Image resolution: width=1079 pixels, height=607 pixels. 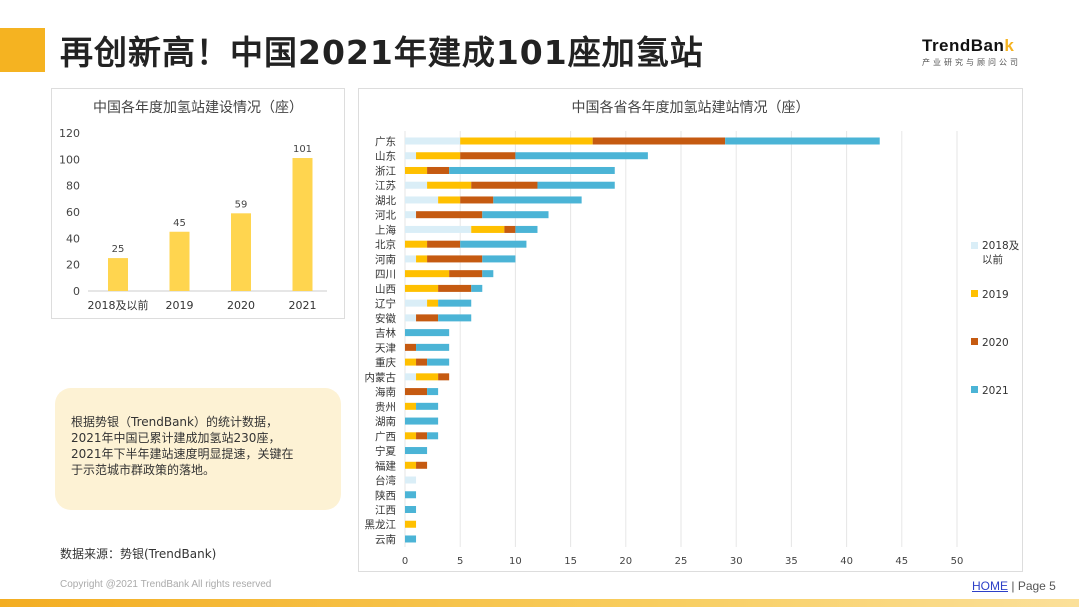 I want to click on x-tick-label: 2018及以前, so click(x=118, y=305).